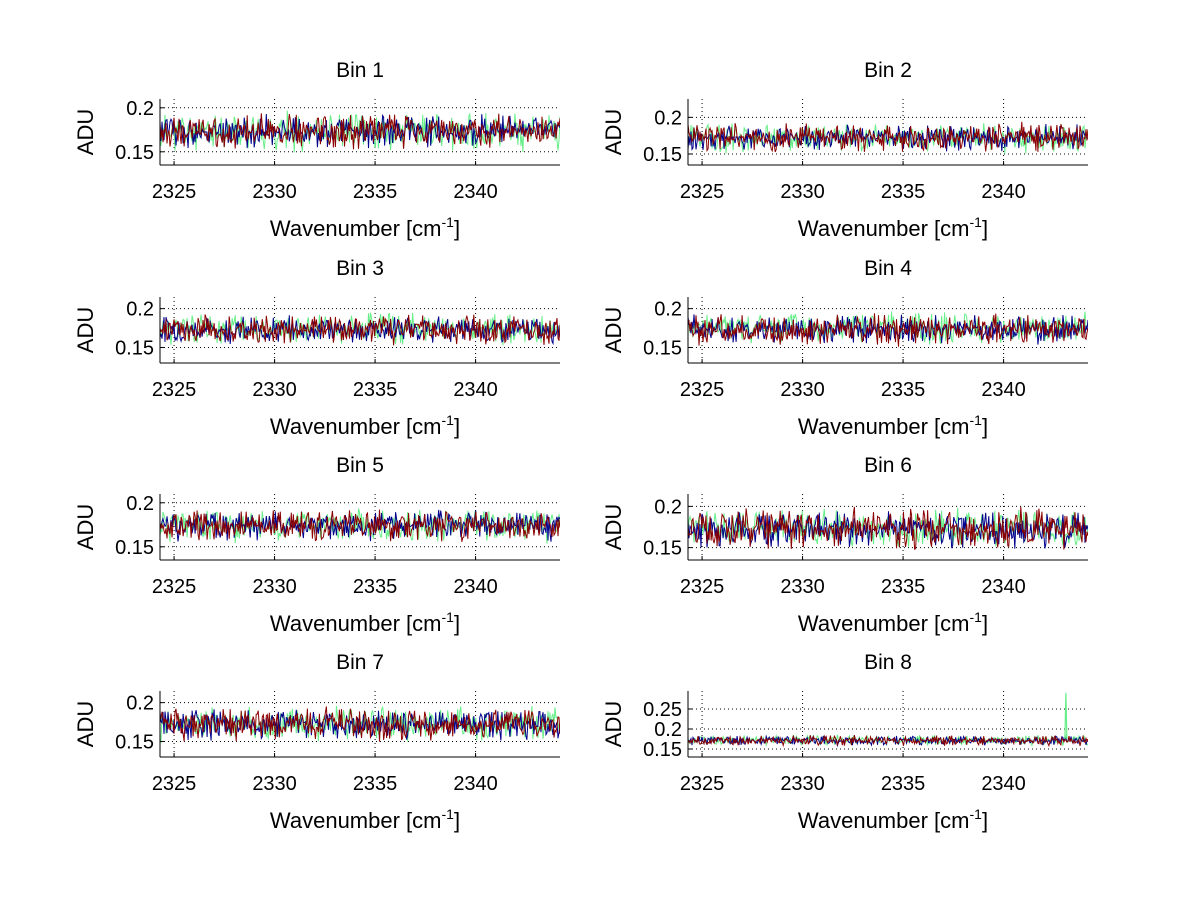  Describe the element at coordinates (360, 465) in the screenshot. I see `subplot-title: Bin 5` at that location.